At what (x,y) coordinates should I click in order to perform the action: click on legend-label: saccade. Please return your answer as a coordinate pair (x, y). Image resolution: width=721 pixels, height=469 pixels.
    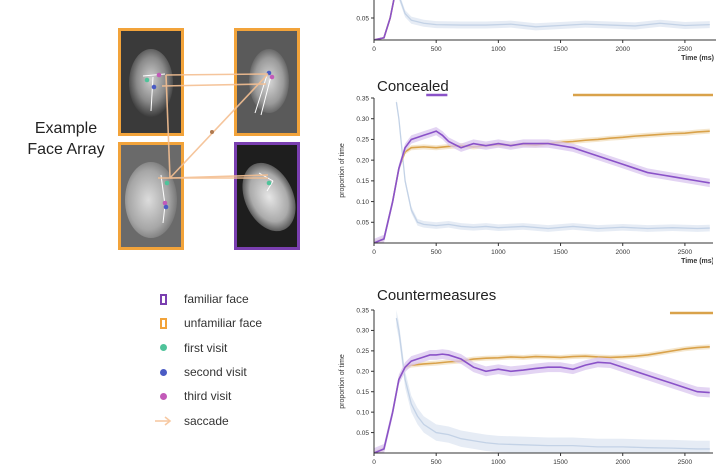
    Looking at the image, I should click on (206, 420).